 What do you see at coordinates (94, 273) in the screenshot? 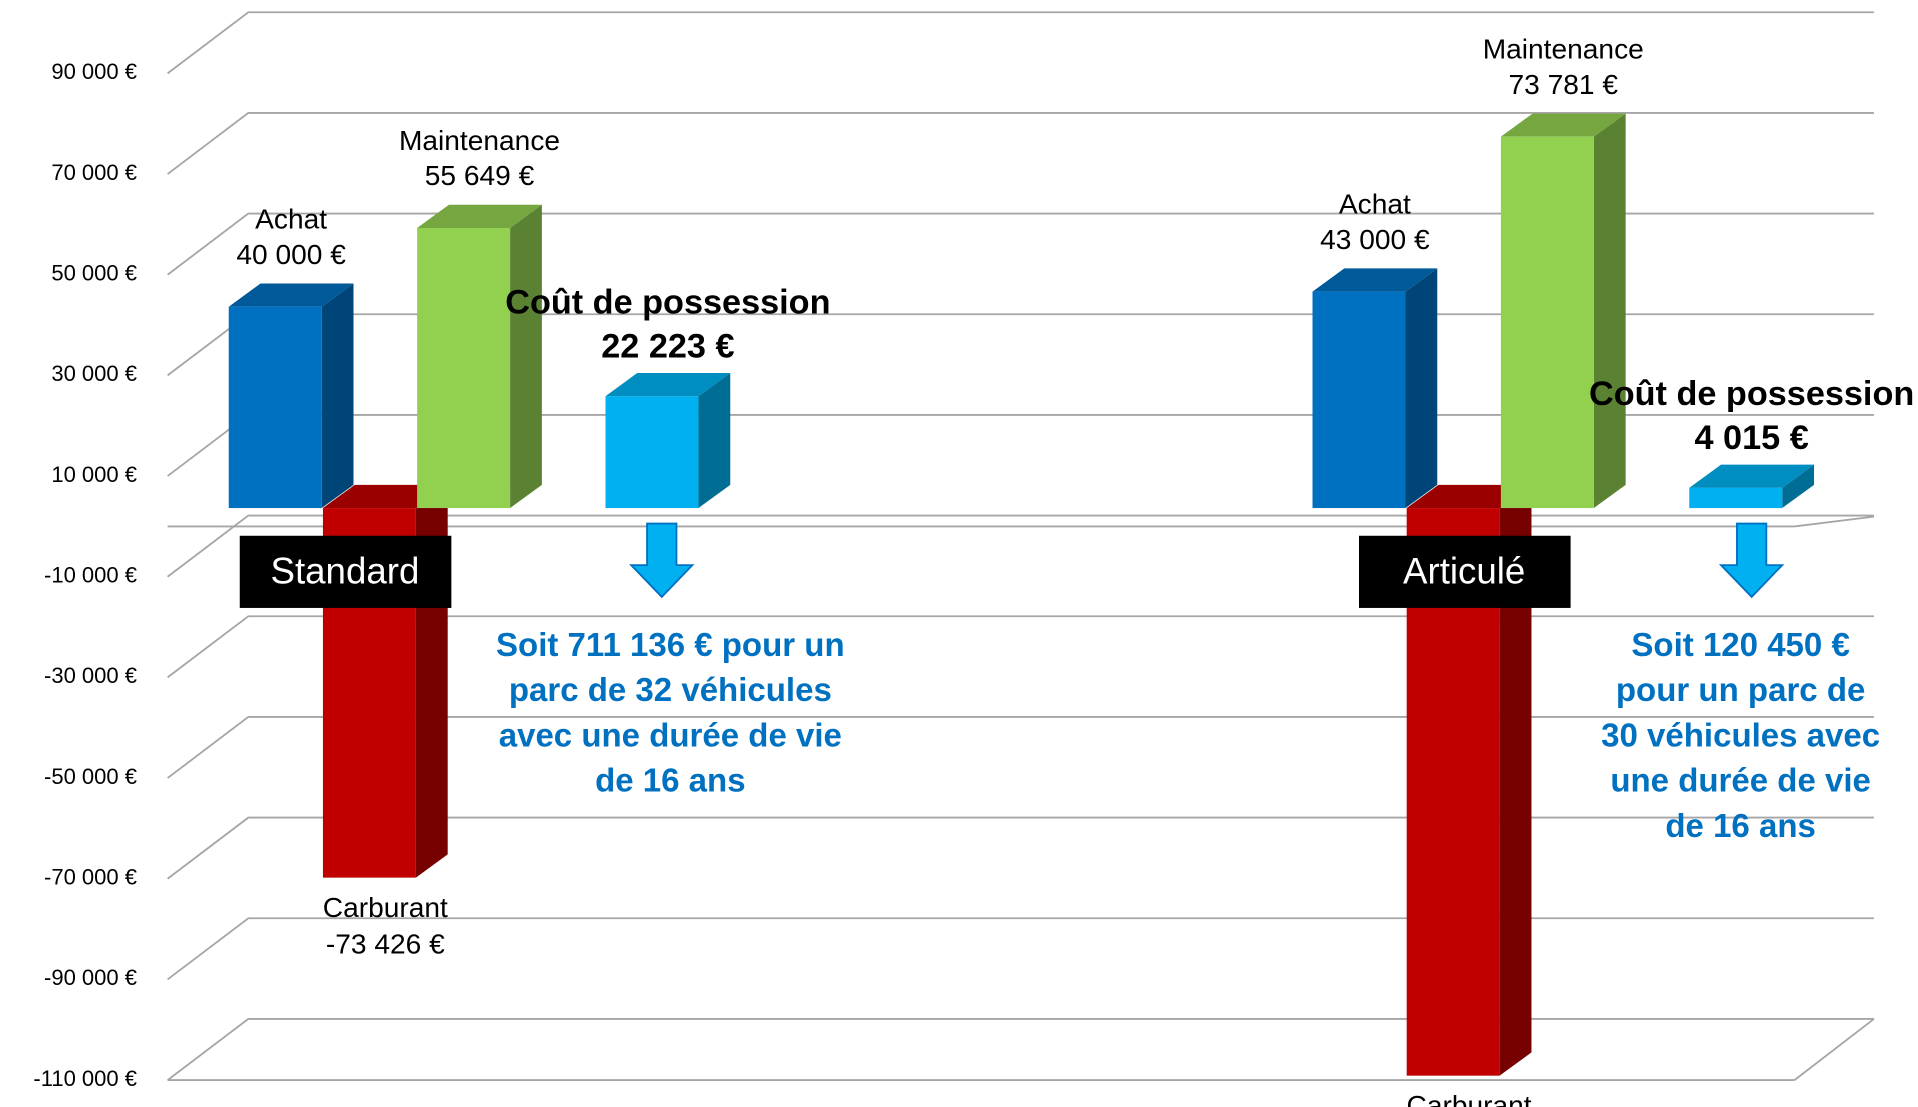
I see `y-tick-label: 50 000 €` at bounding box center [94, 273].